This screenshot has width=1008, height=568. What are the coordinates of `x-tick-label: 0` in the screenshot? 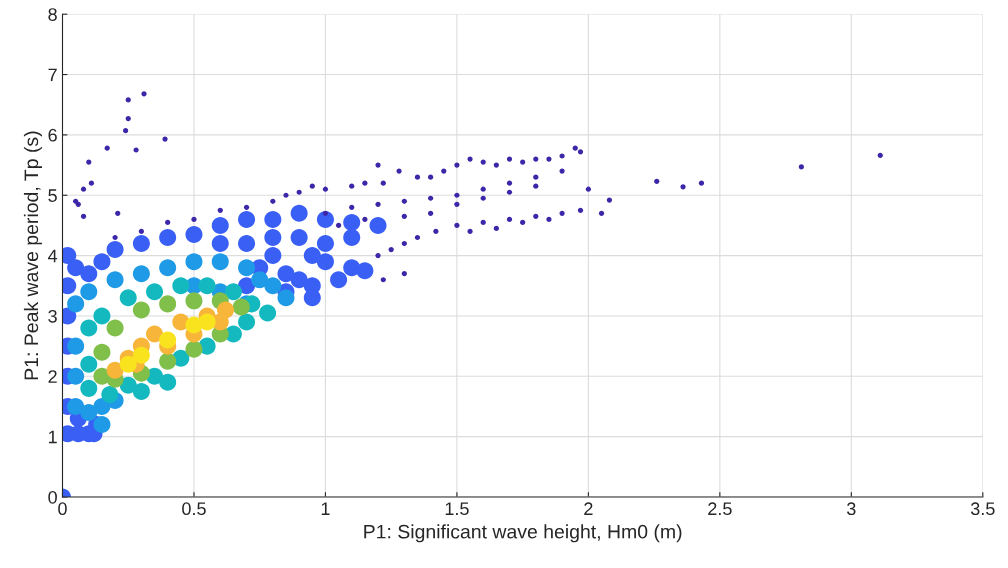 It's located at (62, 509).